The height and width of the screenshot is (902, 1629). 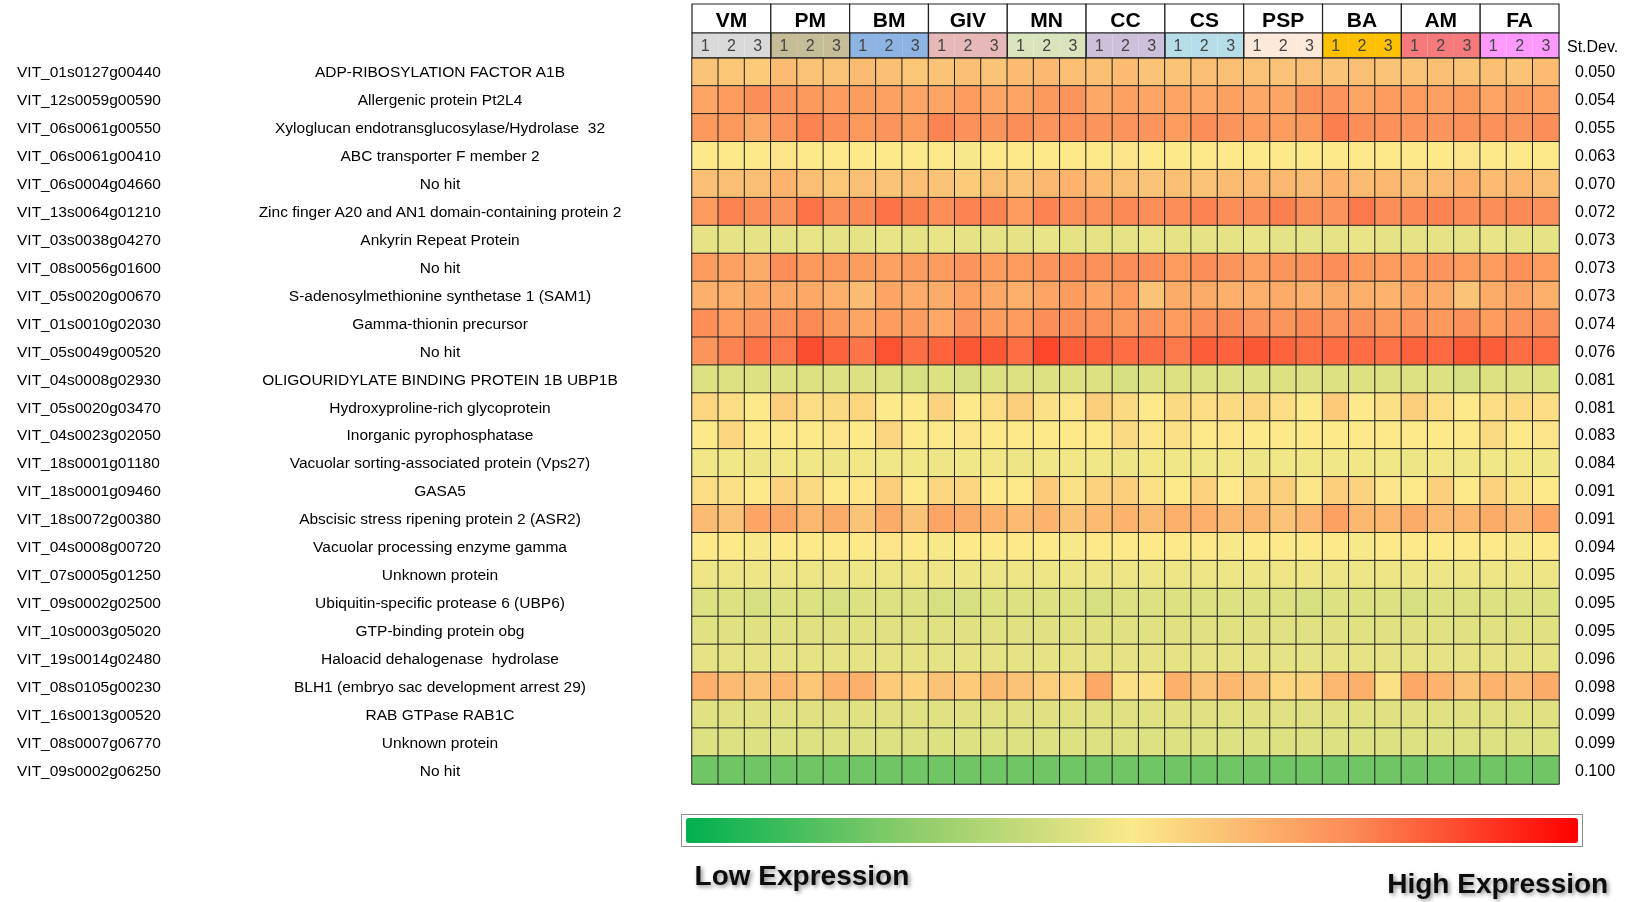 I want to click on text: VIT_07s0005g01250, so click(x=89, y=575).